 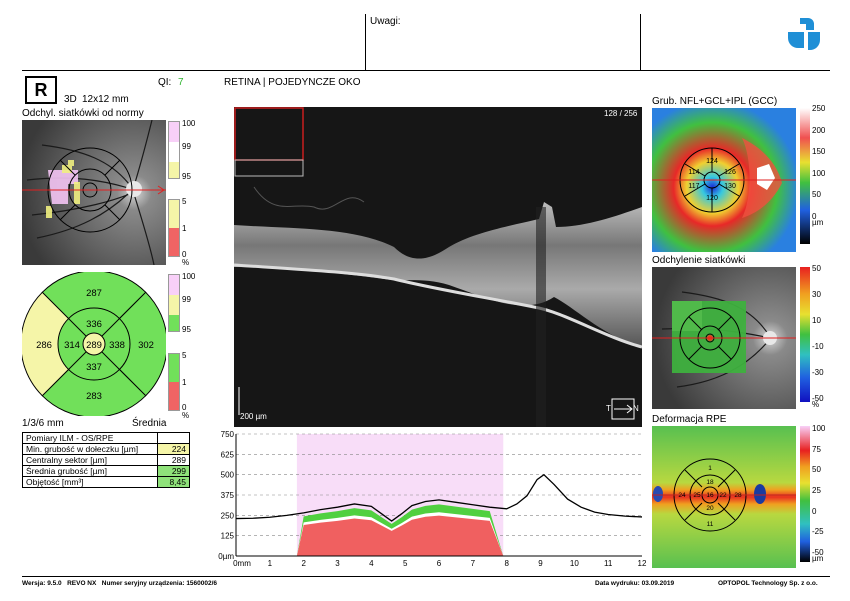 I want to click on rpe-sector-left: 24, so click(x=682, y=495).